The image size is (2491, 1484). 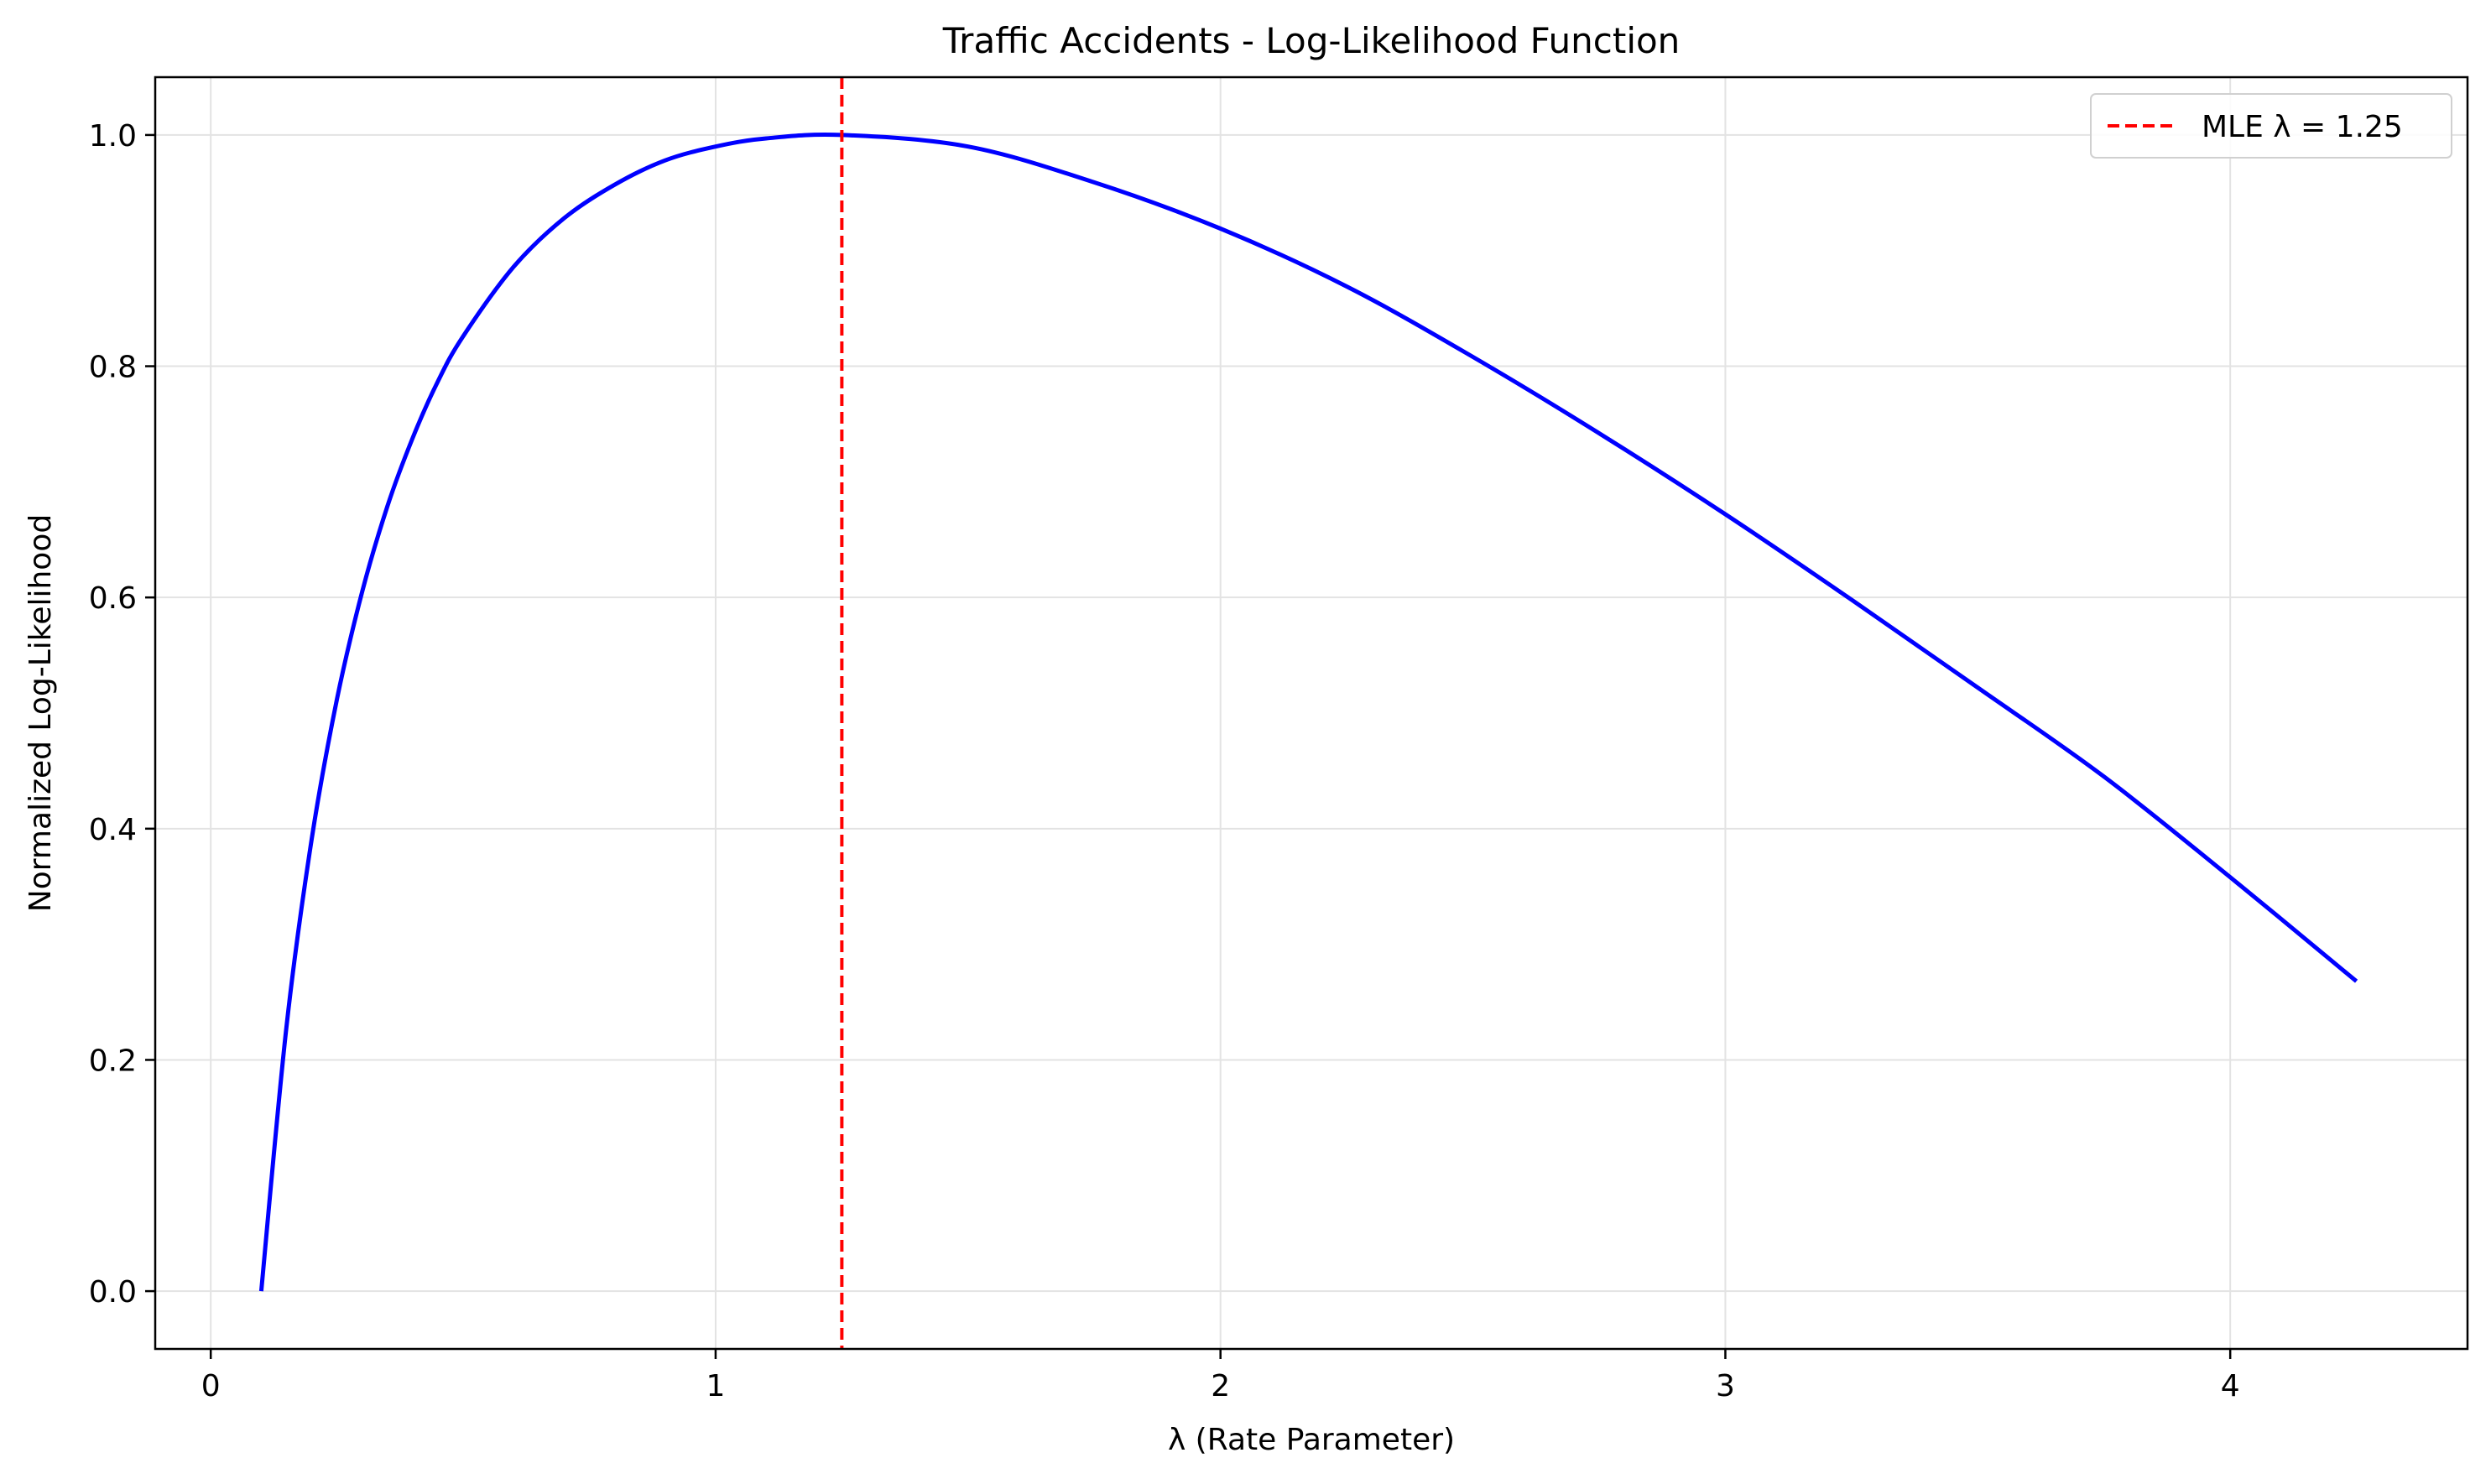 I want to click on x-tick-label: 4, so click(x=2231, y=1386).